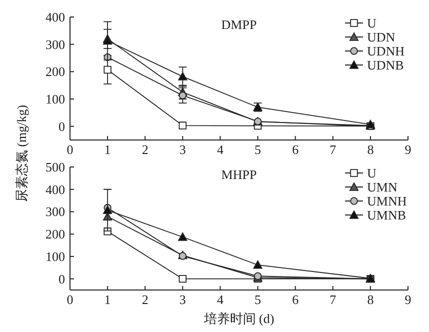 This screenshot has height=332, width=429. I want to click on legend-label: UMN, so click(382, 187).